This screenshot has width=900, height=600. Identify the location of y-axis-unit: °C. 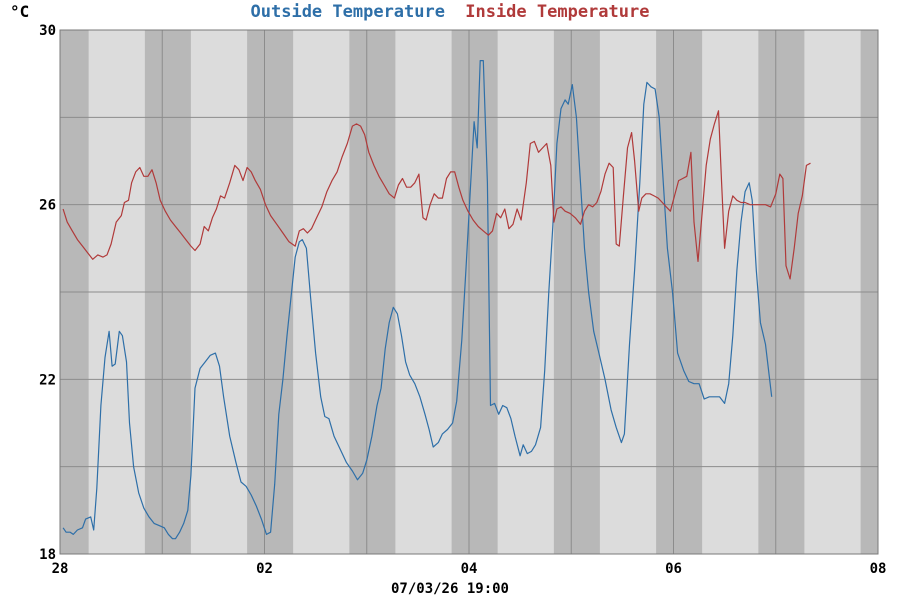
(19, 11).